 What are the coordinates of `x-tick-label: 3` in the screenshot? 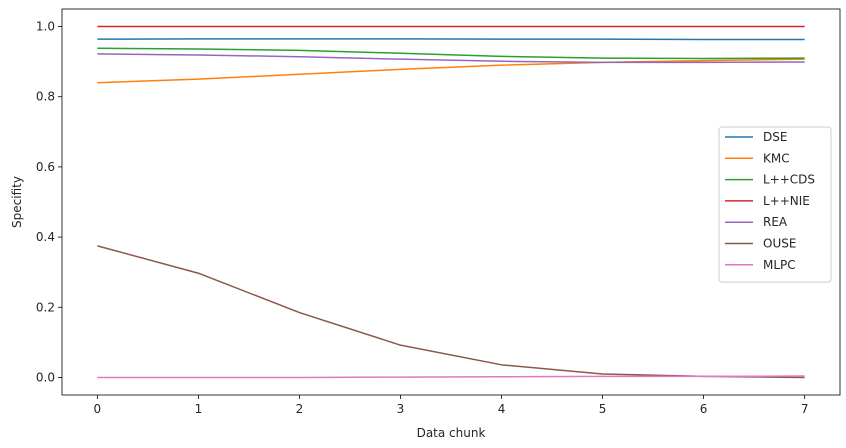 It's located at (401, 409).